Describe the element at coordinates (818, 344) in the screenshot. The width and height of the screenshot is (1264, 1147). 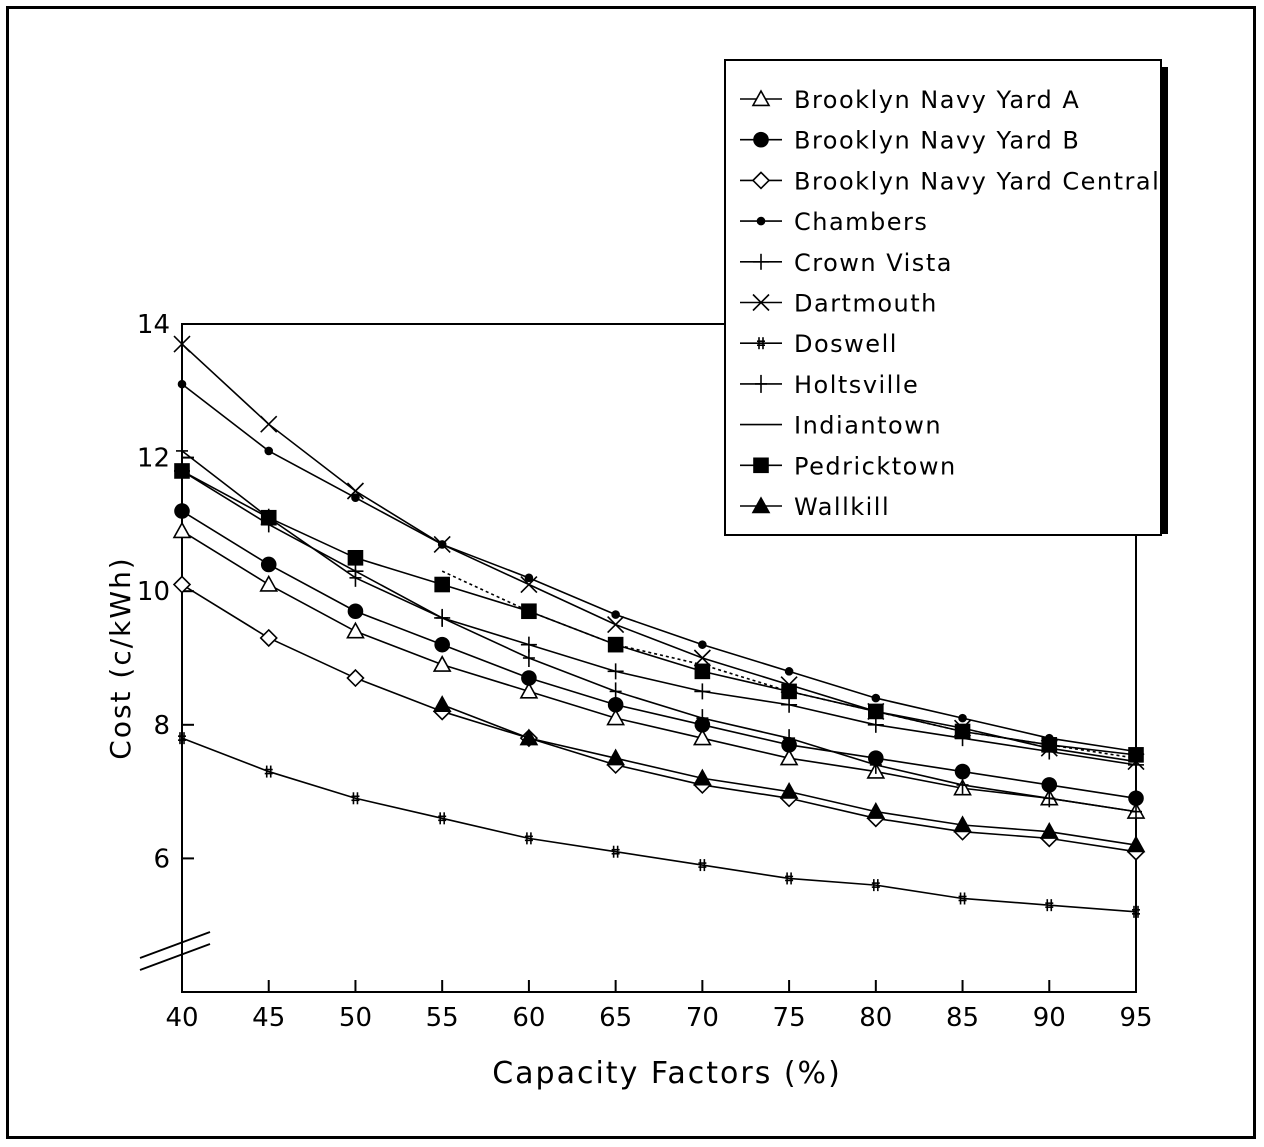
I see `legend-entry: Doswell` at that location.